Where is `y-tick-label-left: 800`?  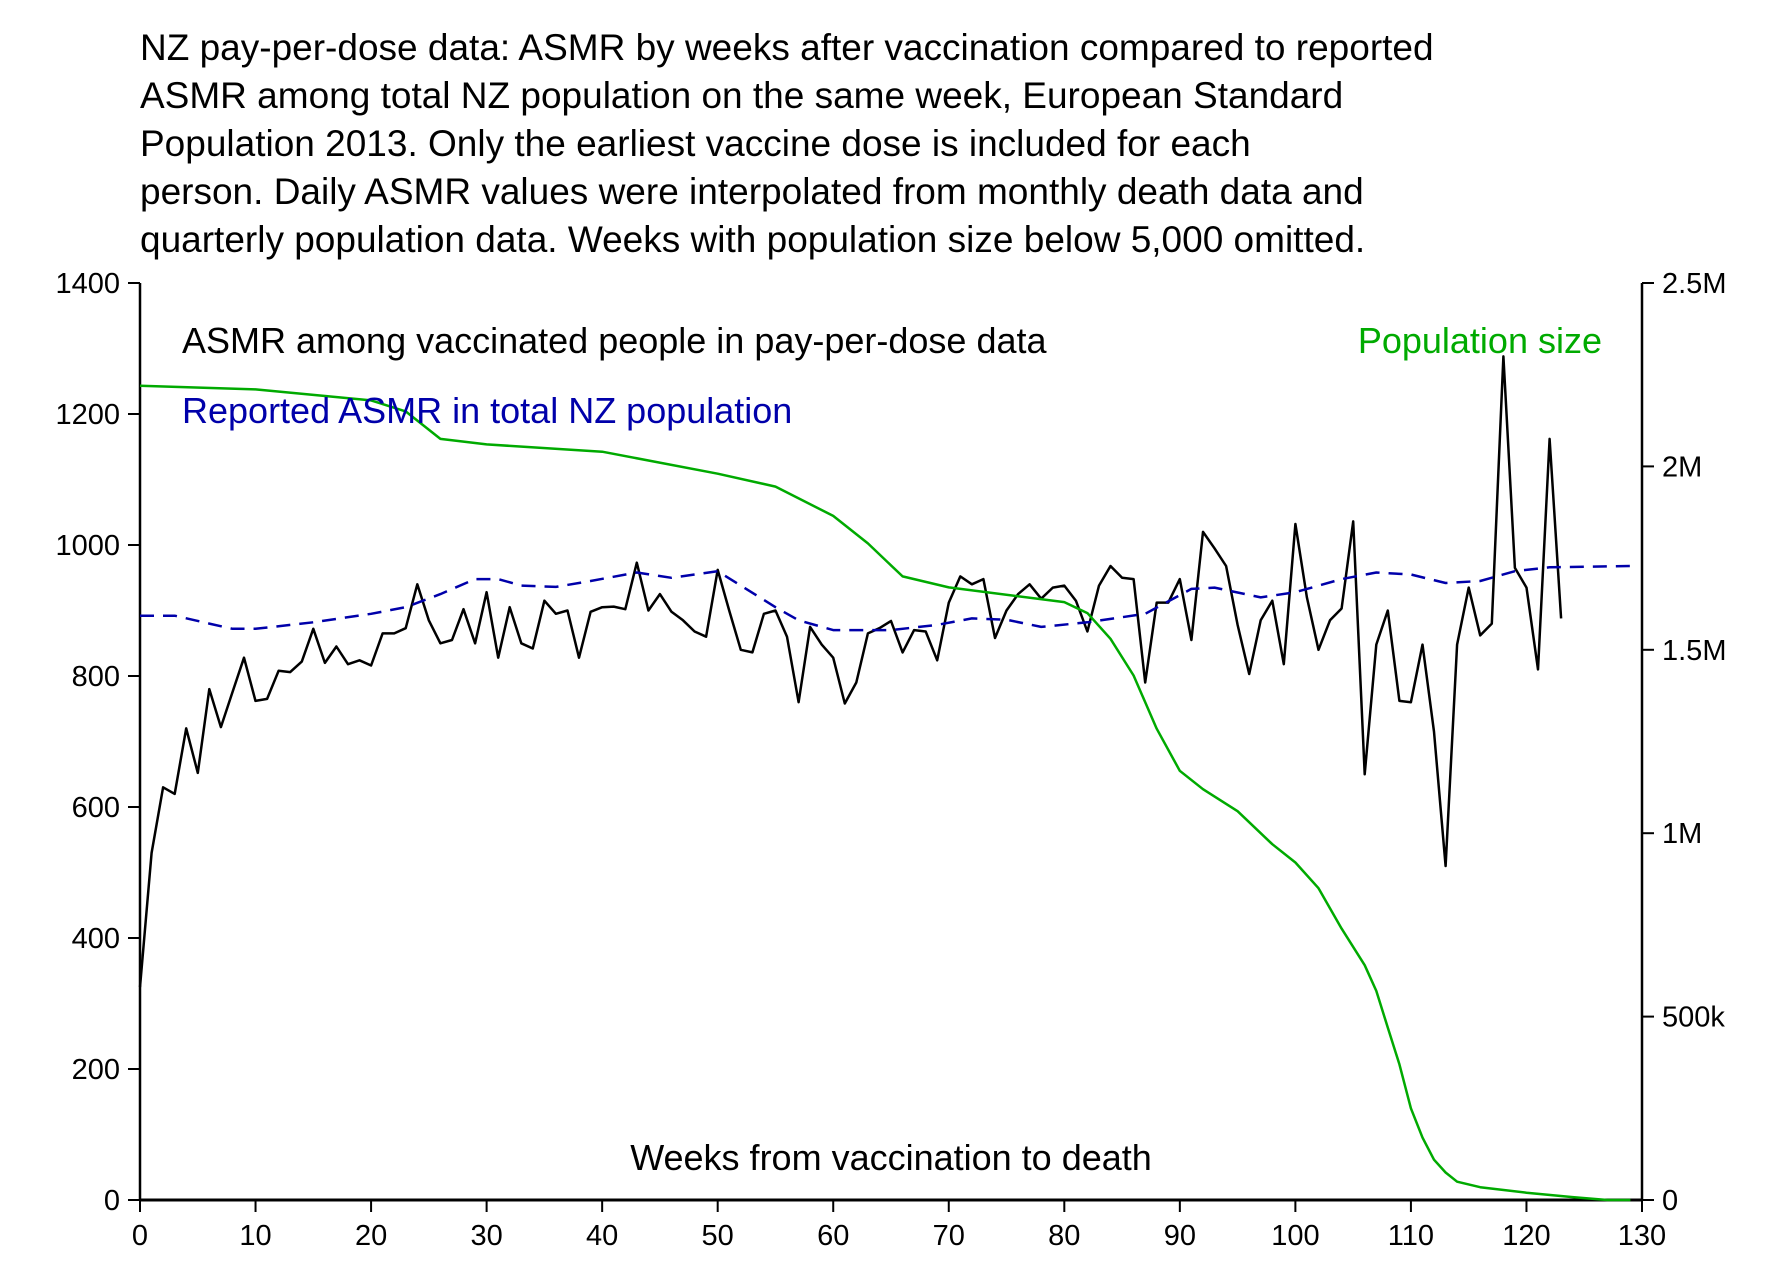 y-tick-label-left: 800 is located at coordinates (96, 677).